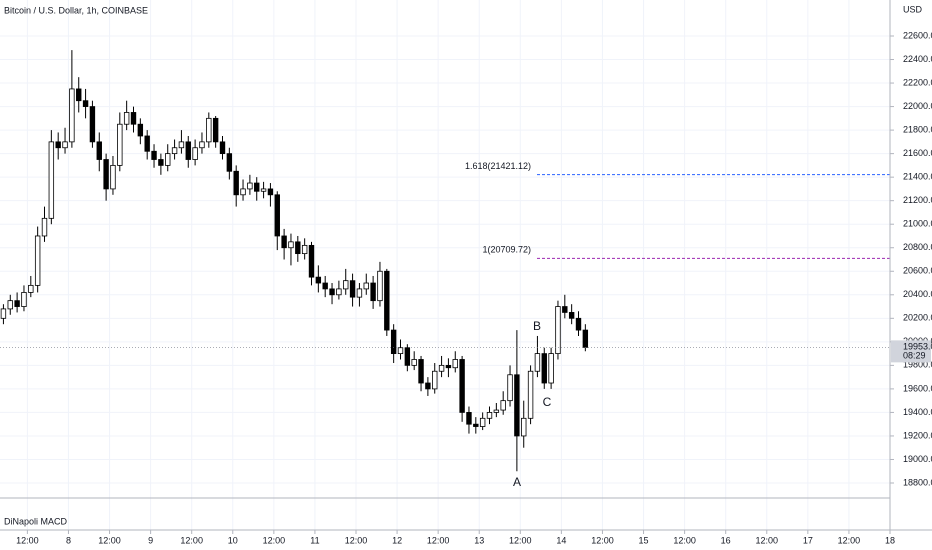 Image resolution: width=932 pixels, height=550 pixels. What do you see at coordinates (917, 82) in the screenshot?
I see `y-tick-label: 22200.00` at bounding box center [917, 82].